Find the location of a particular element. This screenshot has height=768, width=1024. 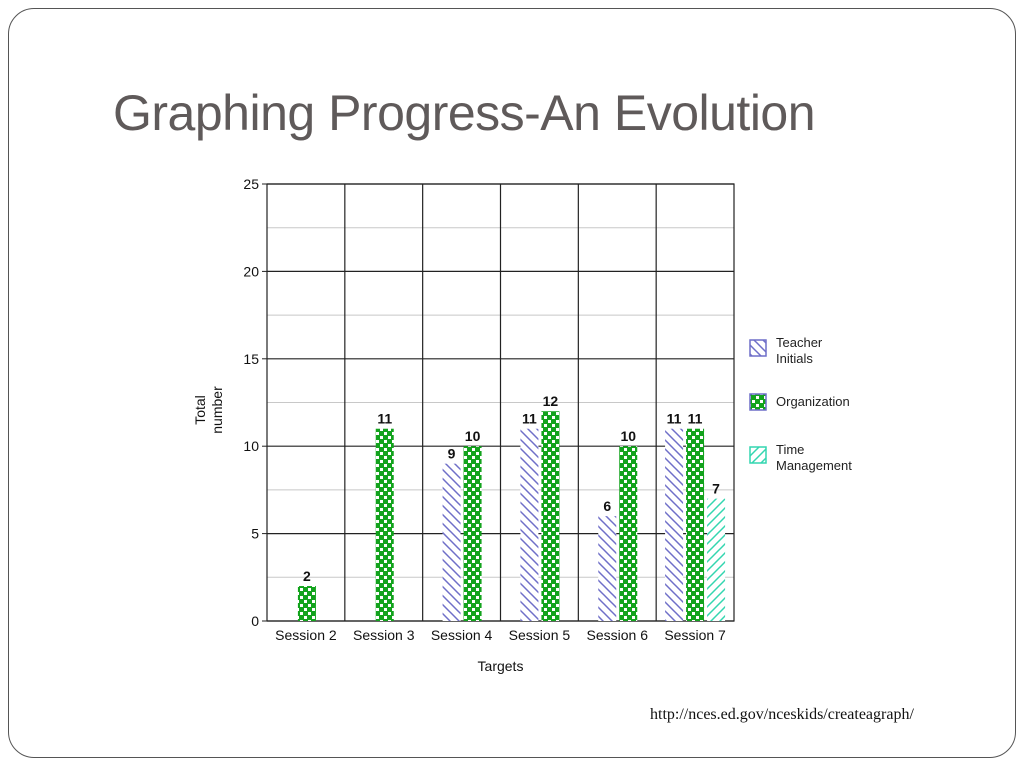

data-label: 2 is located at coordinates (307, 576).